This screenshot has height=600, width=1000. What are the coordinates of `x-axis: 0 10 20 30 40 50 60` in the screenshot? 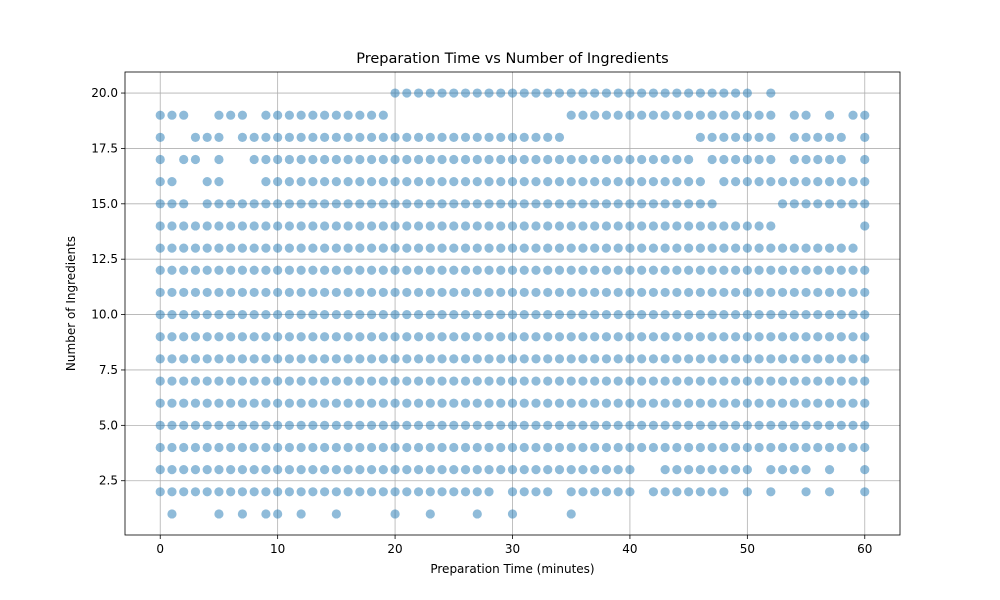 It's located at (514, 545).